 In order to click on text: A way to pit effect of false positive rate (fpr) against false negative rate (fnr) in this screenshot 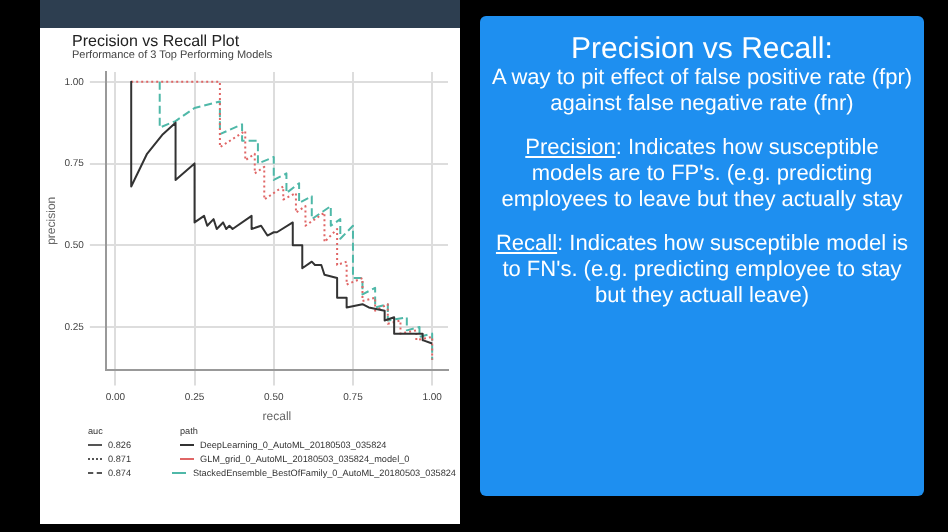, I will do `click(702, 92)`.